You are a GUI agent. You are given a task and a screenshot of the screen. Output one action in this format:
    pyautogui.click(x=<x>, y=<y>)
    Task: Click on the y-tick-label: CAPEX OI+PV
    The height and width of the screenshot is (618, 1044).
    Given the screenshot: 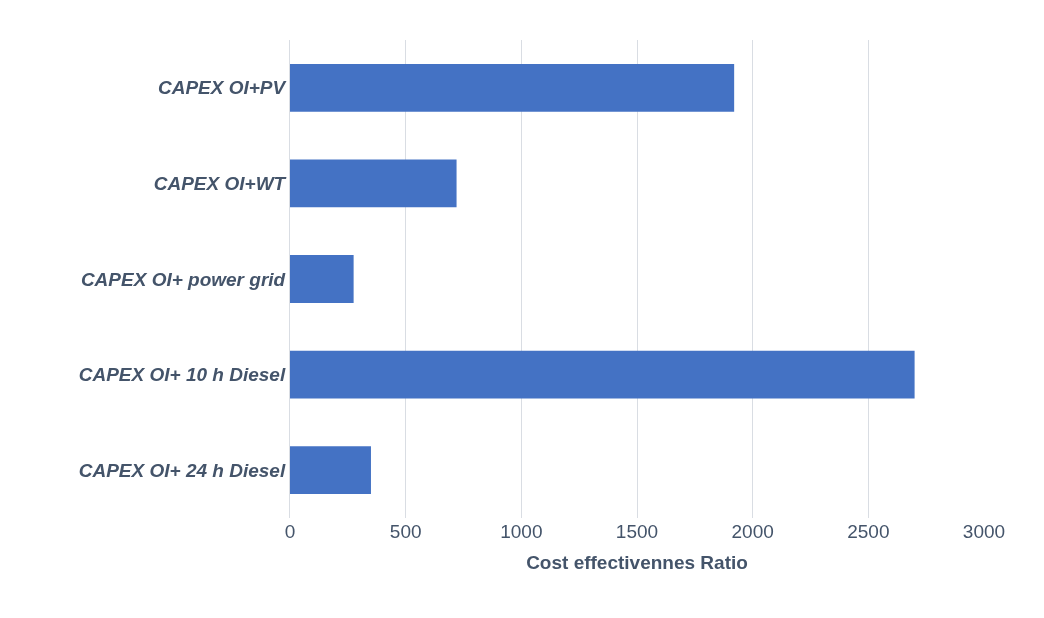 What is the action you would take?
    pyautogui.click(x=222, y=88)
    